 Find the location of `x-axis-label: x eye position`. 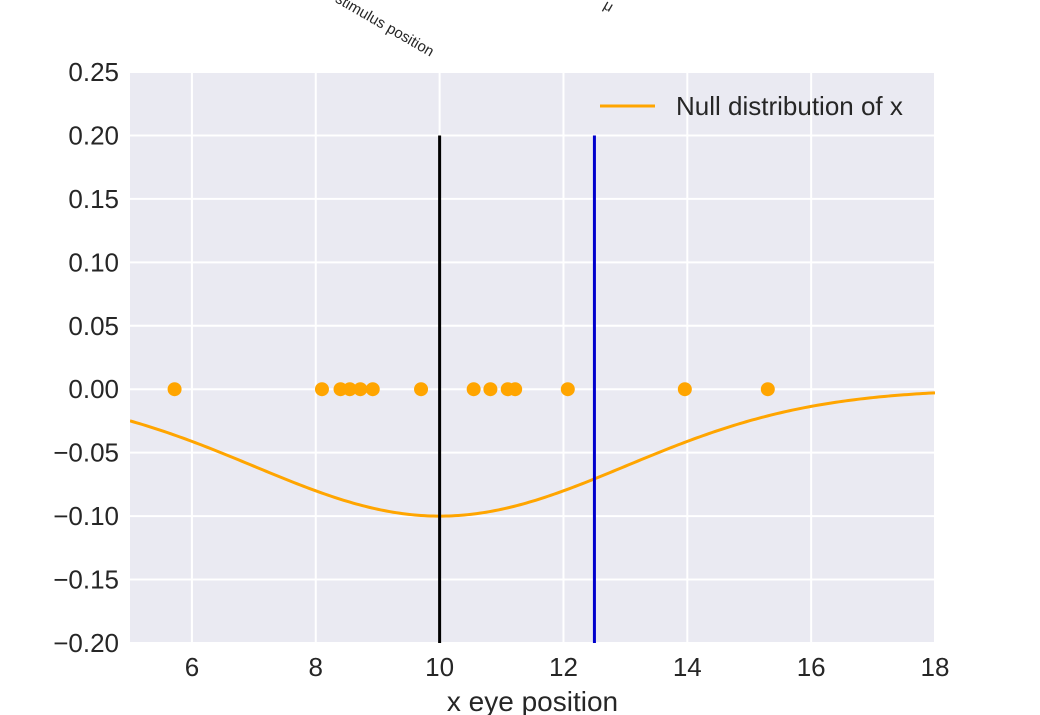

x-axis-label: x eye position is located at coordinates (532, 700).